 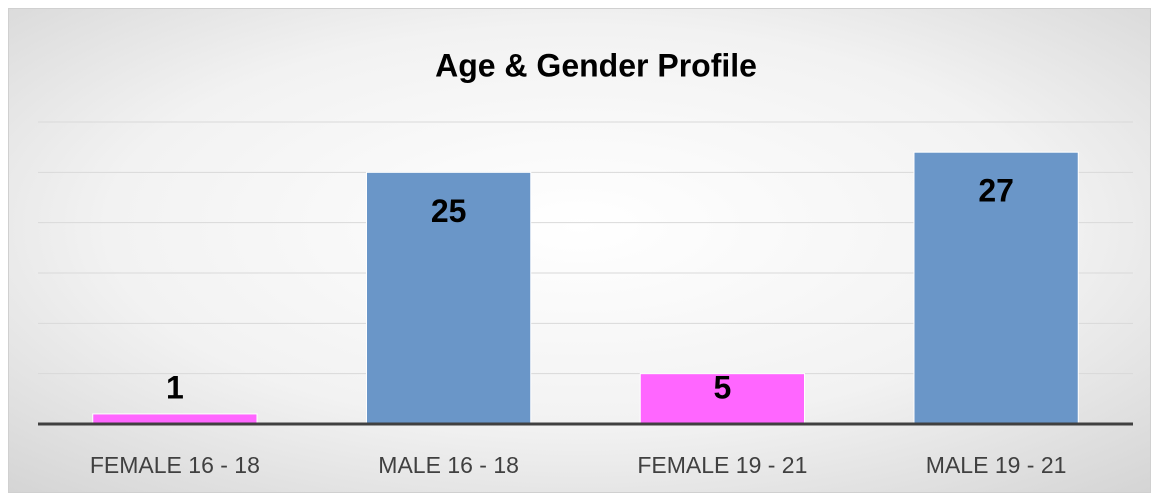 I want to click on data-label: 5, so click(x=722, y=387).